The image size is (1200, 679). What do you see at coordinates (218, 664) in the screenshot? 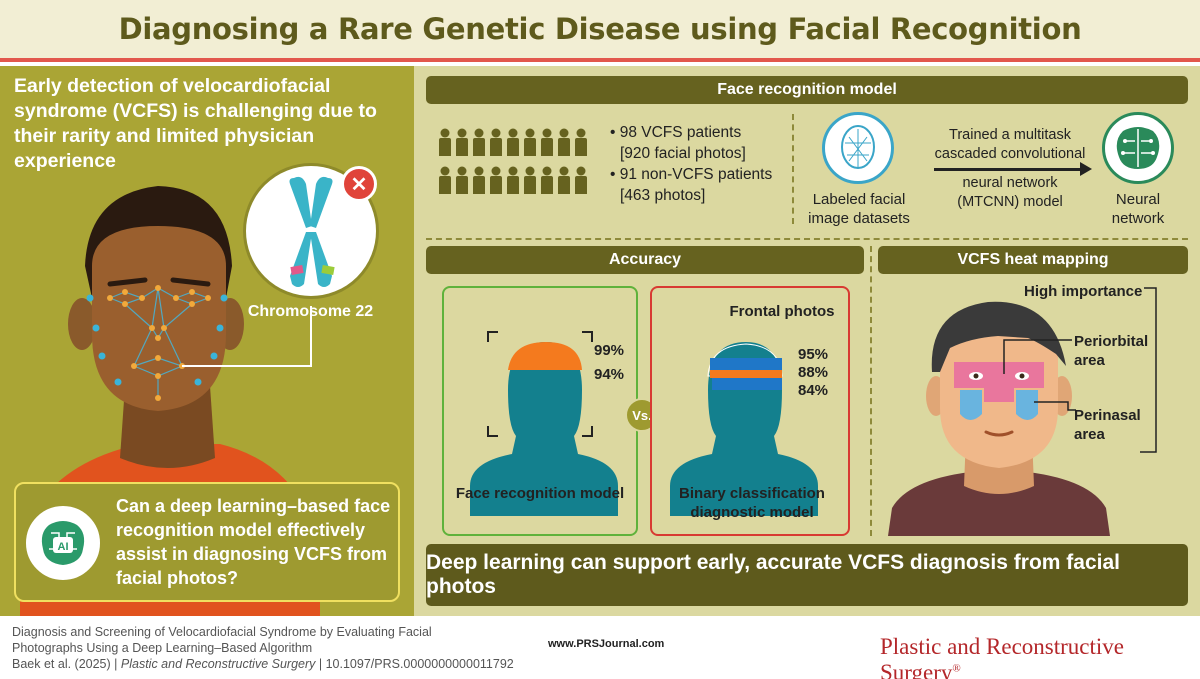
I see `citation-journal: Plastic and Reconstructive Surgery` at bounding box center [218, 664].